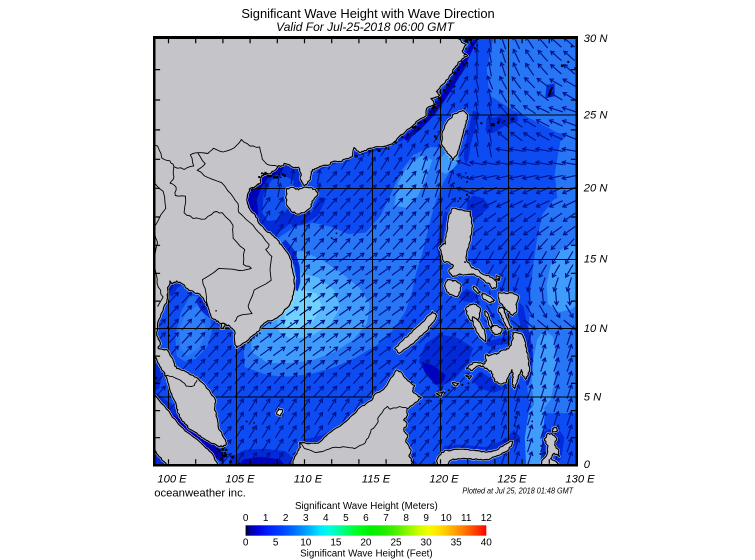 The height and width of the screenshot is (560, 755). I want to click on svg-text: 20, so click(366, 543).